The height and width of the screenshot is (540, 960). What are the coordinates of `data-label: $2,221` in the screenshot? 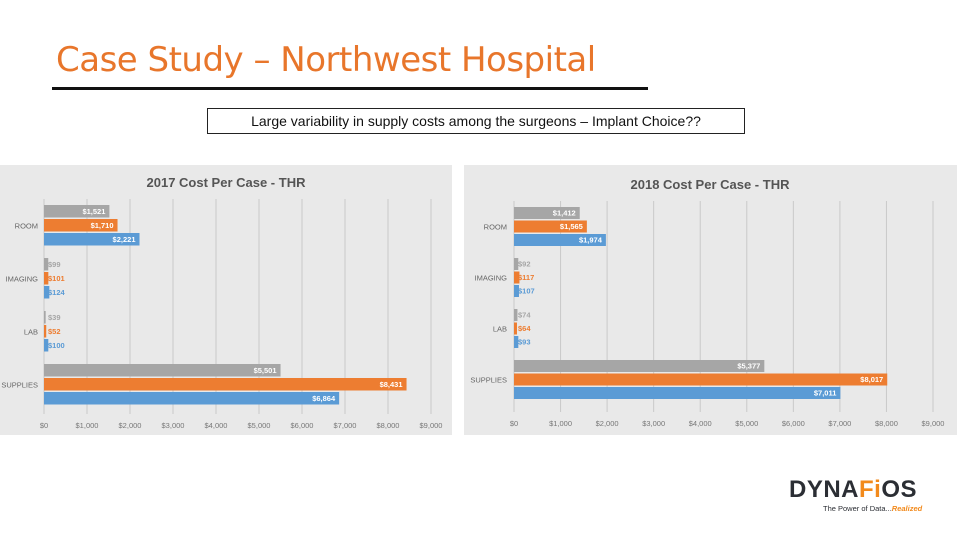 It's located at (124, 239).